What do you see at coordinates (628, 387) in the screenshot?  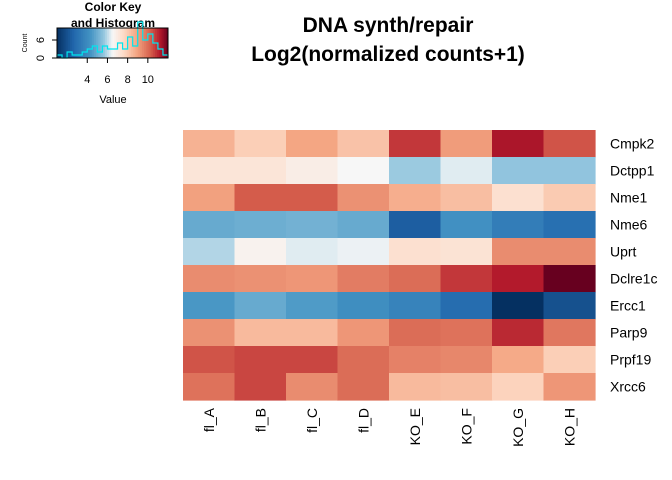 I see `row-label: Xrcc6` at bounding box center [628, 387].